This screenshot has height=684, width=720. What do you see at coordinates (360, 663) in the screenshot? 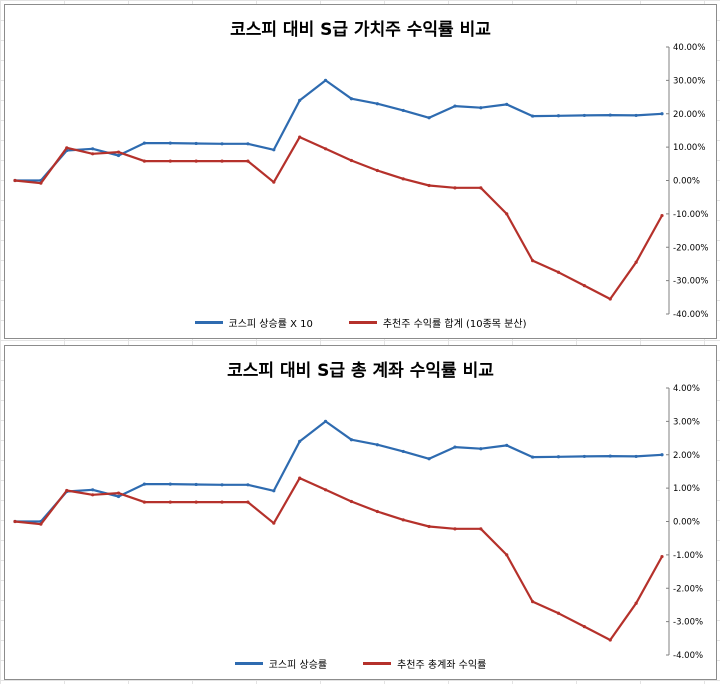
I see `chart-legend: 코스피 상승률 추천주 총계좌 수익률` at bounding box center [360, 663].